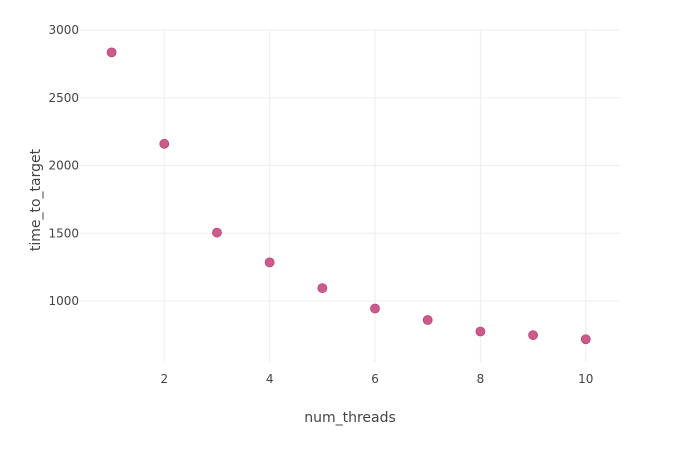 The width and height of the screenshot is (700, 450). Describe the element at coordinates (63, 301) in the screenshot. I see `y-tick-label: 1000` at that location.